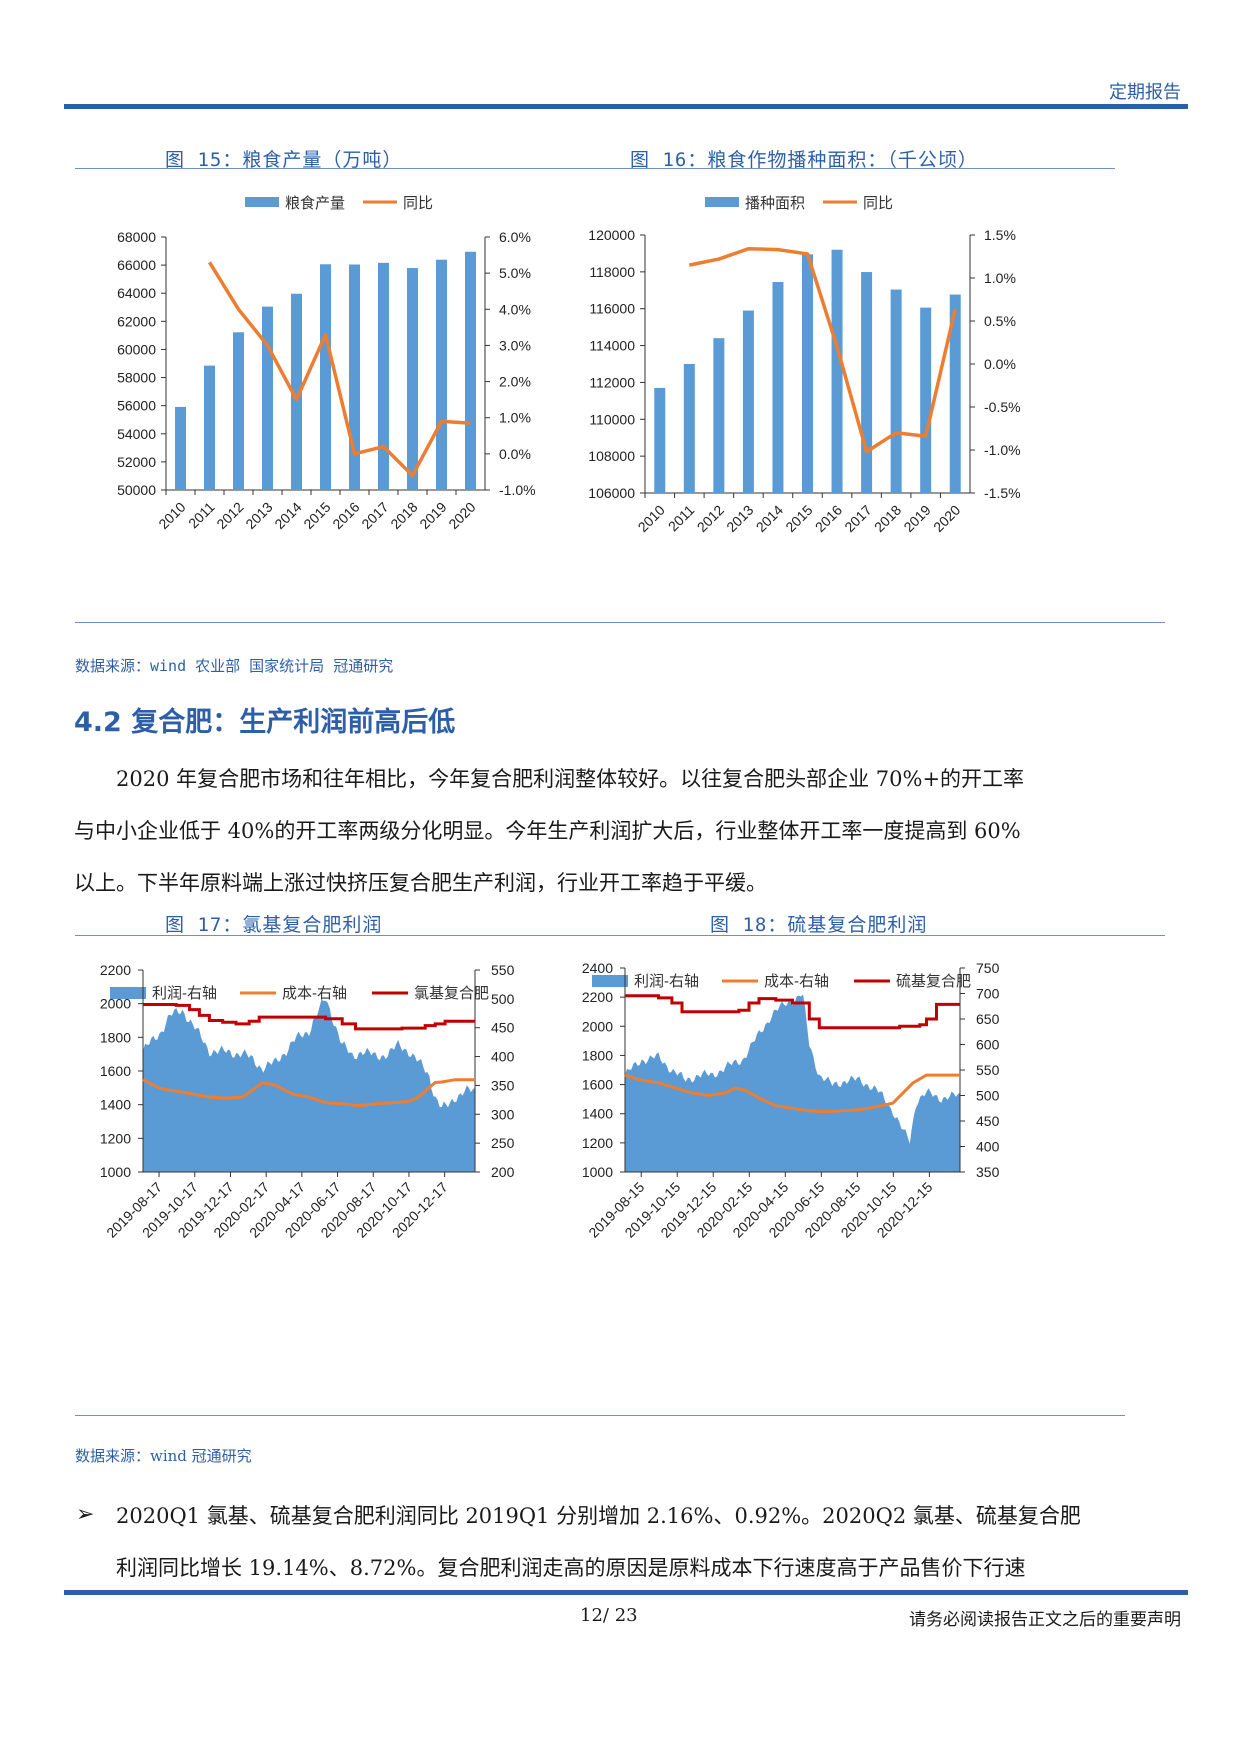 The width and height of the screenshot is (1241, 1754). I want to click on y2-tick-label: 550, so click(503, 970).